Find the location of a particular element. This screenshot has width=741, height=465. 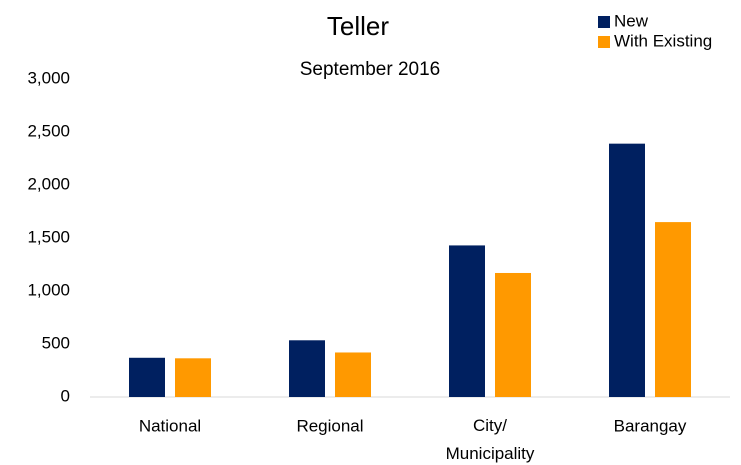

y-tick-label: 2,500 is located at coordinates (48, 130).